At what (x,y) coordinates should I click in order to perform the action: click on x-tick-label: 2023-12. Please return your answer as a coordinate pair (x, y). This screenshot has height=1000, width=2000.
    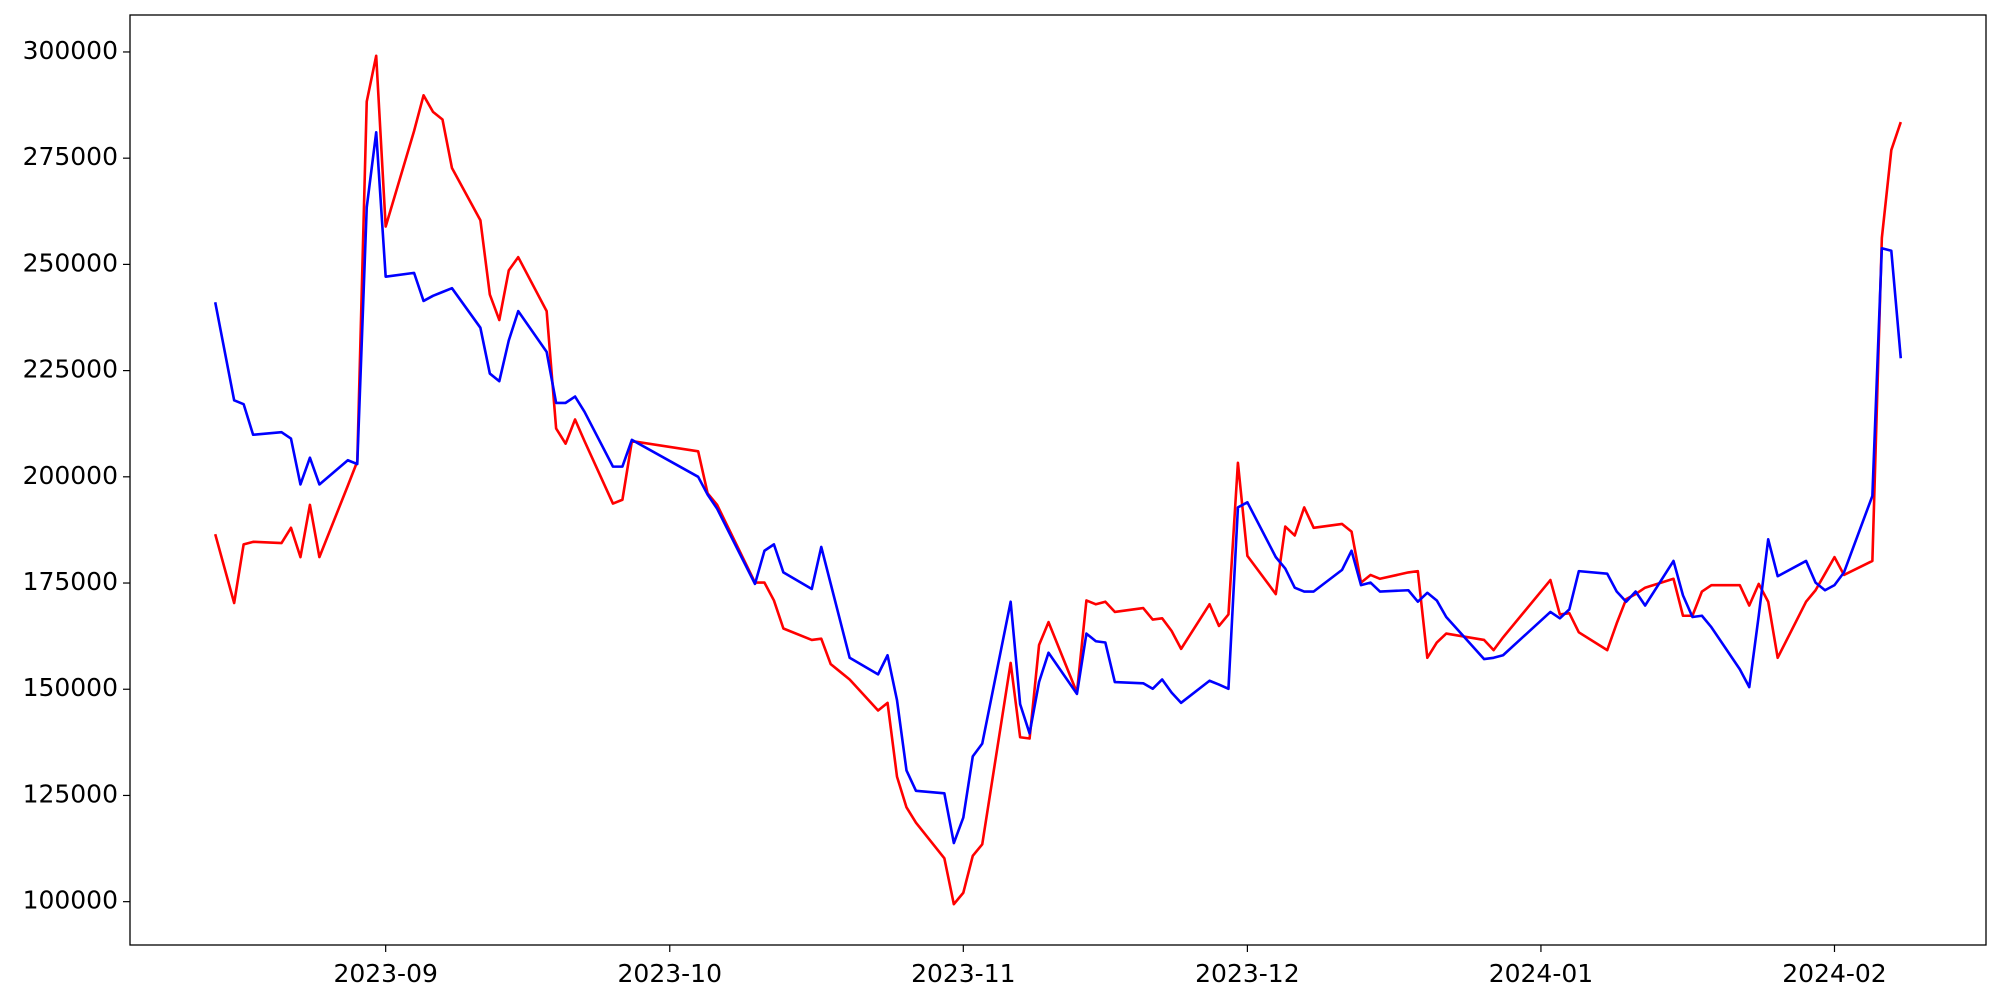
    Looking at the image, I should click on (1247, 973).